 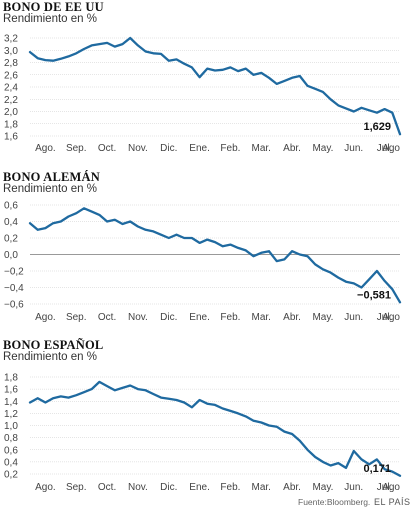 I want to click on brand-logo: EL PAÍS, so click(x=392, y=502).